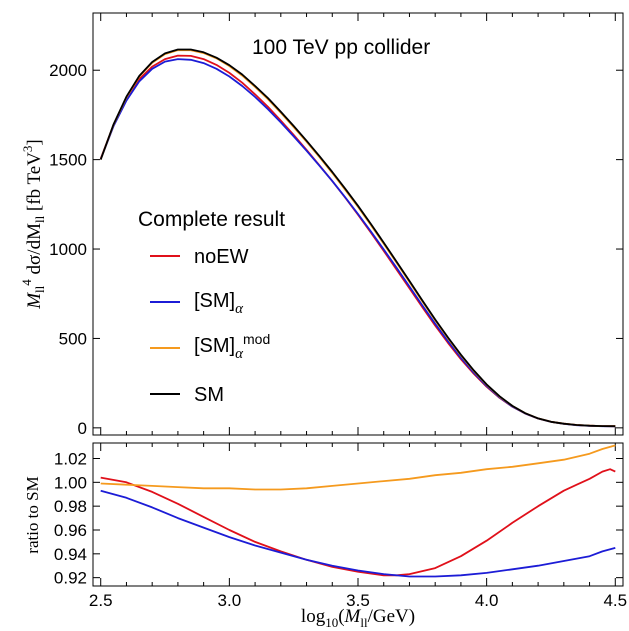 This screenshot has width=629, height=631. What do you see at coordinates (70, 506) in the screenshot?
I see `bottom-y-tick-label: 0.98` at bounding box center [70, 506].